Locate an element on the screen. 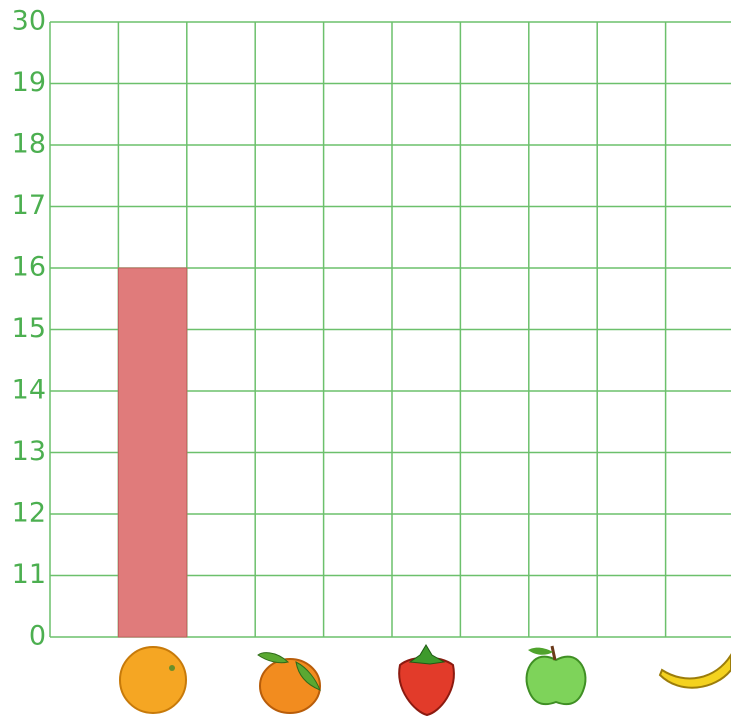  y-tick-label: 14 is located at coordinates (29, 390).